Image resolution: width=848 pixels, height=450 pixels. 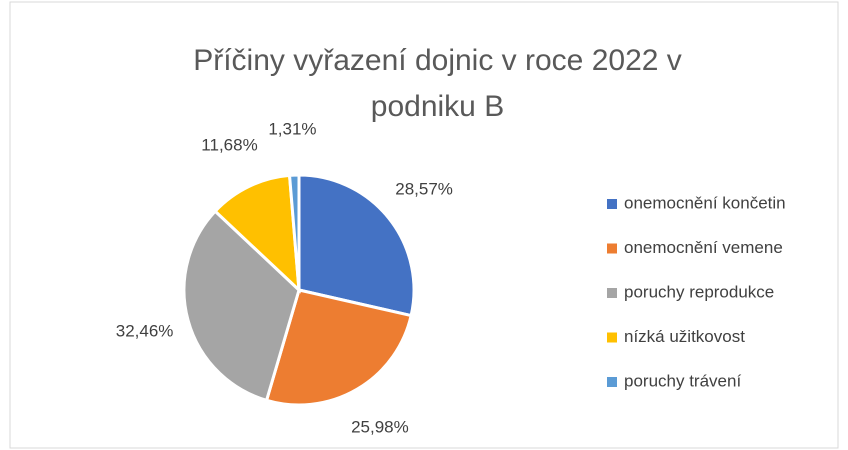 I want to click on data-label: 1,31%, so click(x=292, y=129).